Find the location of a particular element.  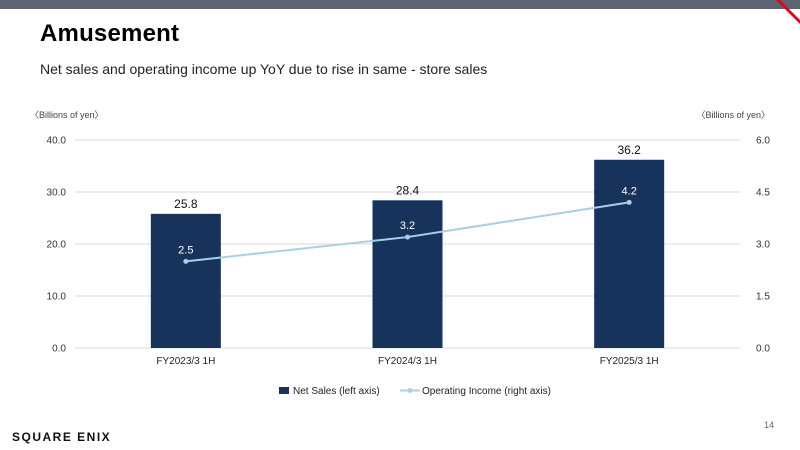

legend-operating-income-marker is located at coordinates (410, 390).